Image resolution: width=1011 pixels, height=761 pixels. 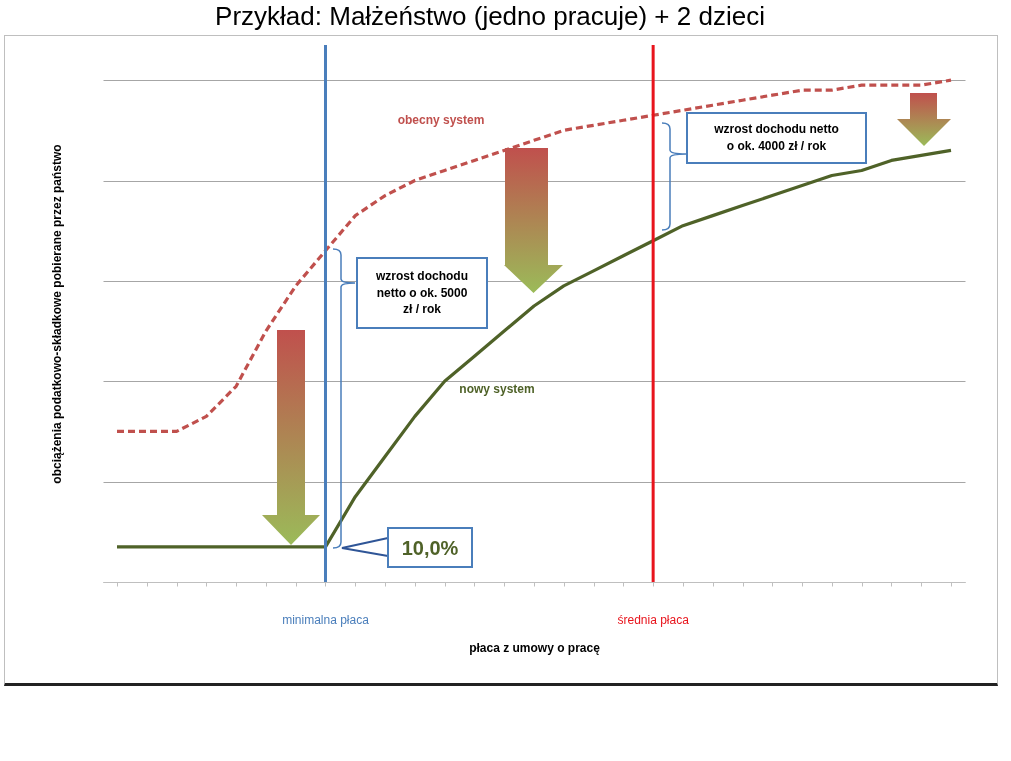 I want to click on text: średnia płaca, so click(x=653, y=620).